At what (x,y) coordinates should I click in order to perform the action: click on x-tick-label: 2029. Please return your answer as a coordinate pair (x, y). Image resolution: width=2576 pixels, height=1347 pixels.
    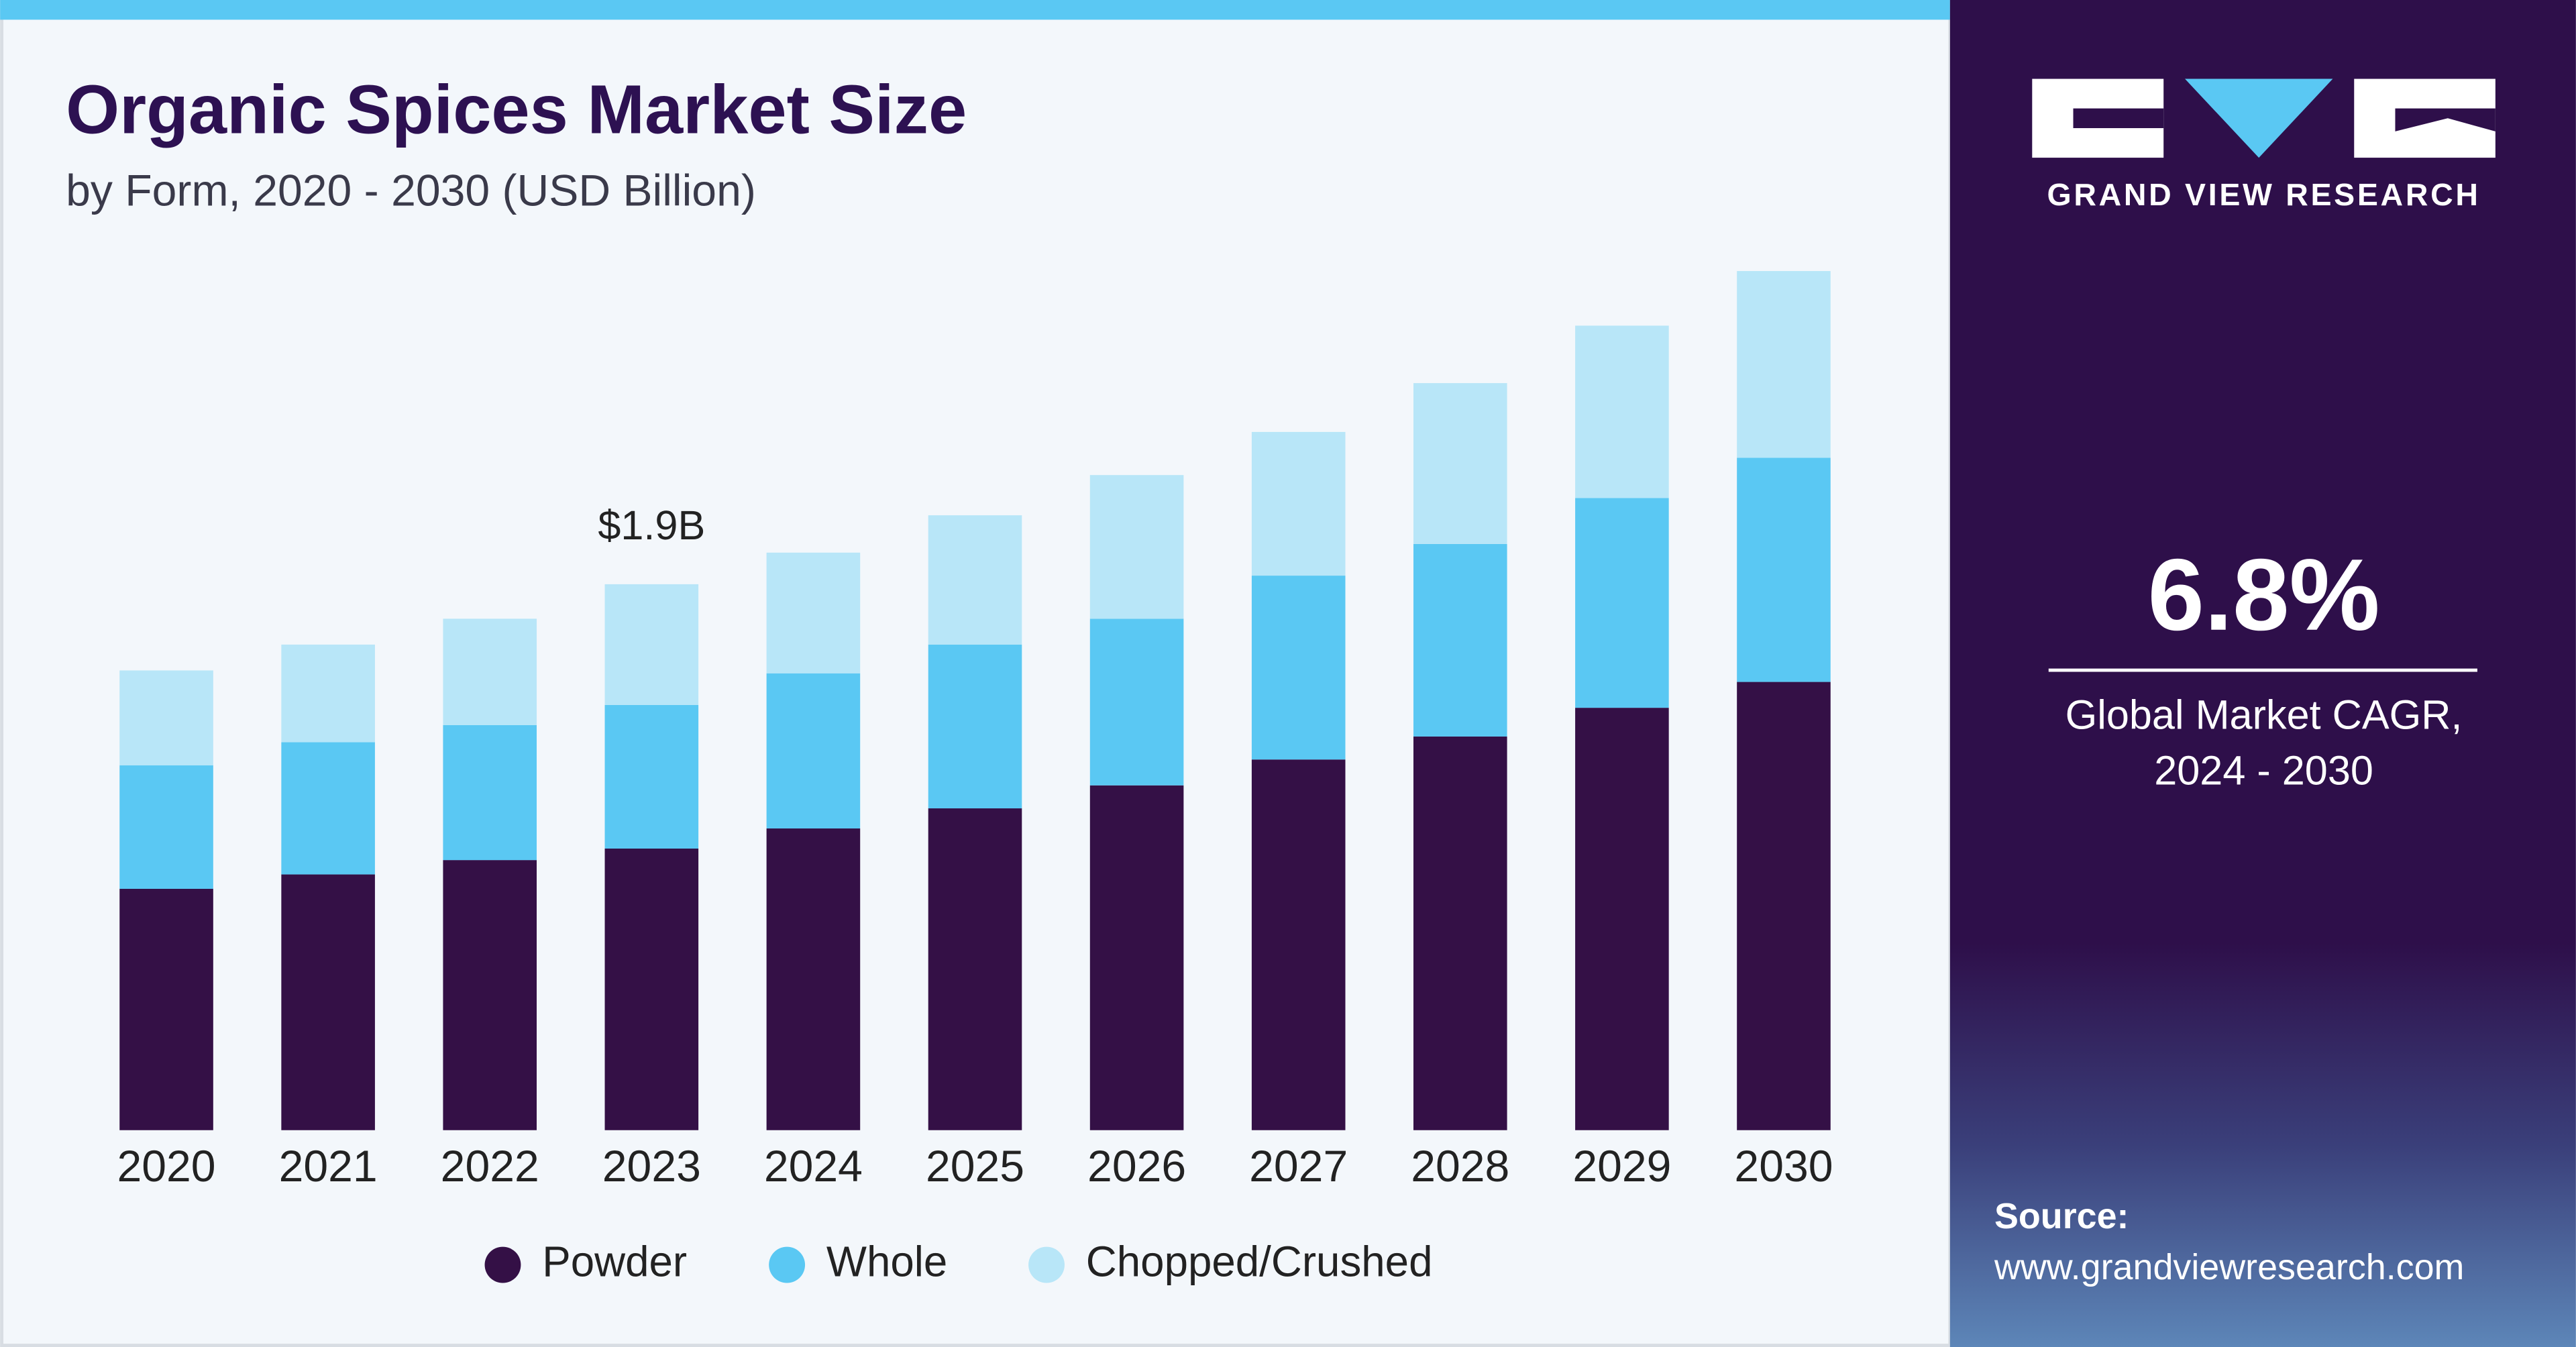
    Looking at the image, I should click on (1621, 1166).